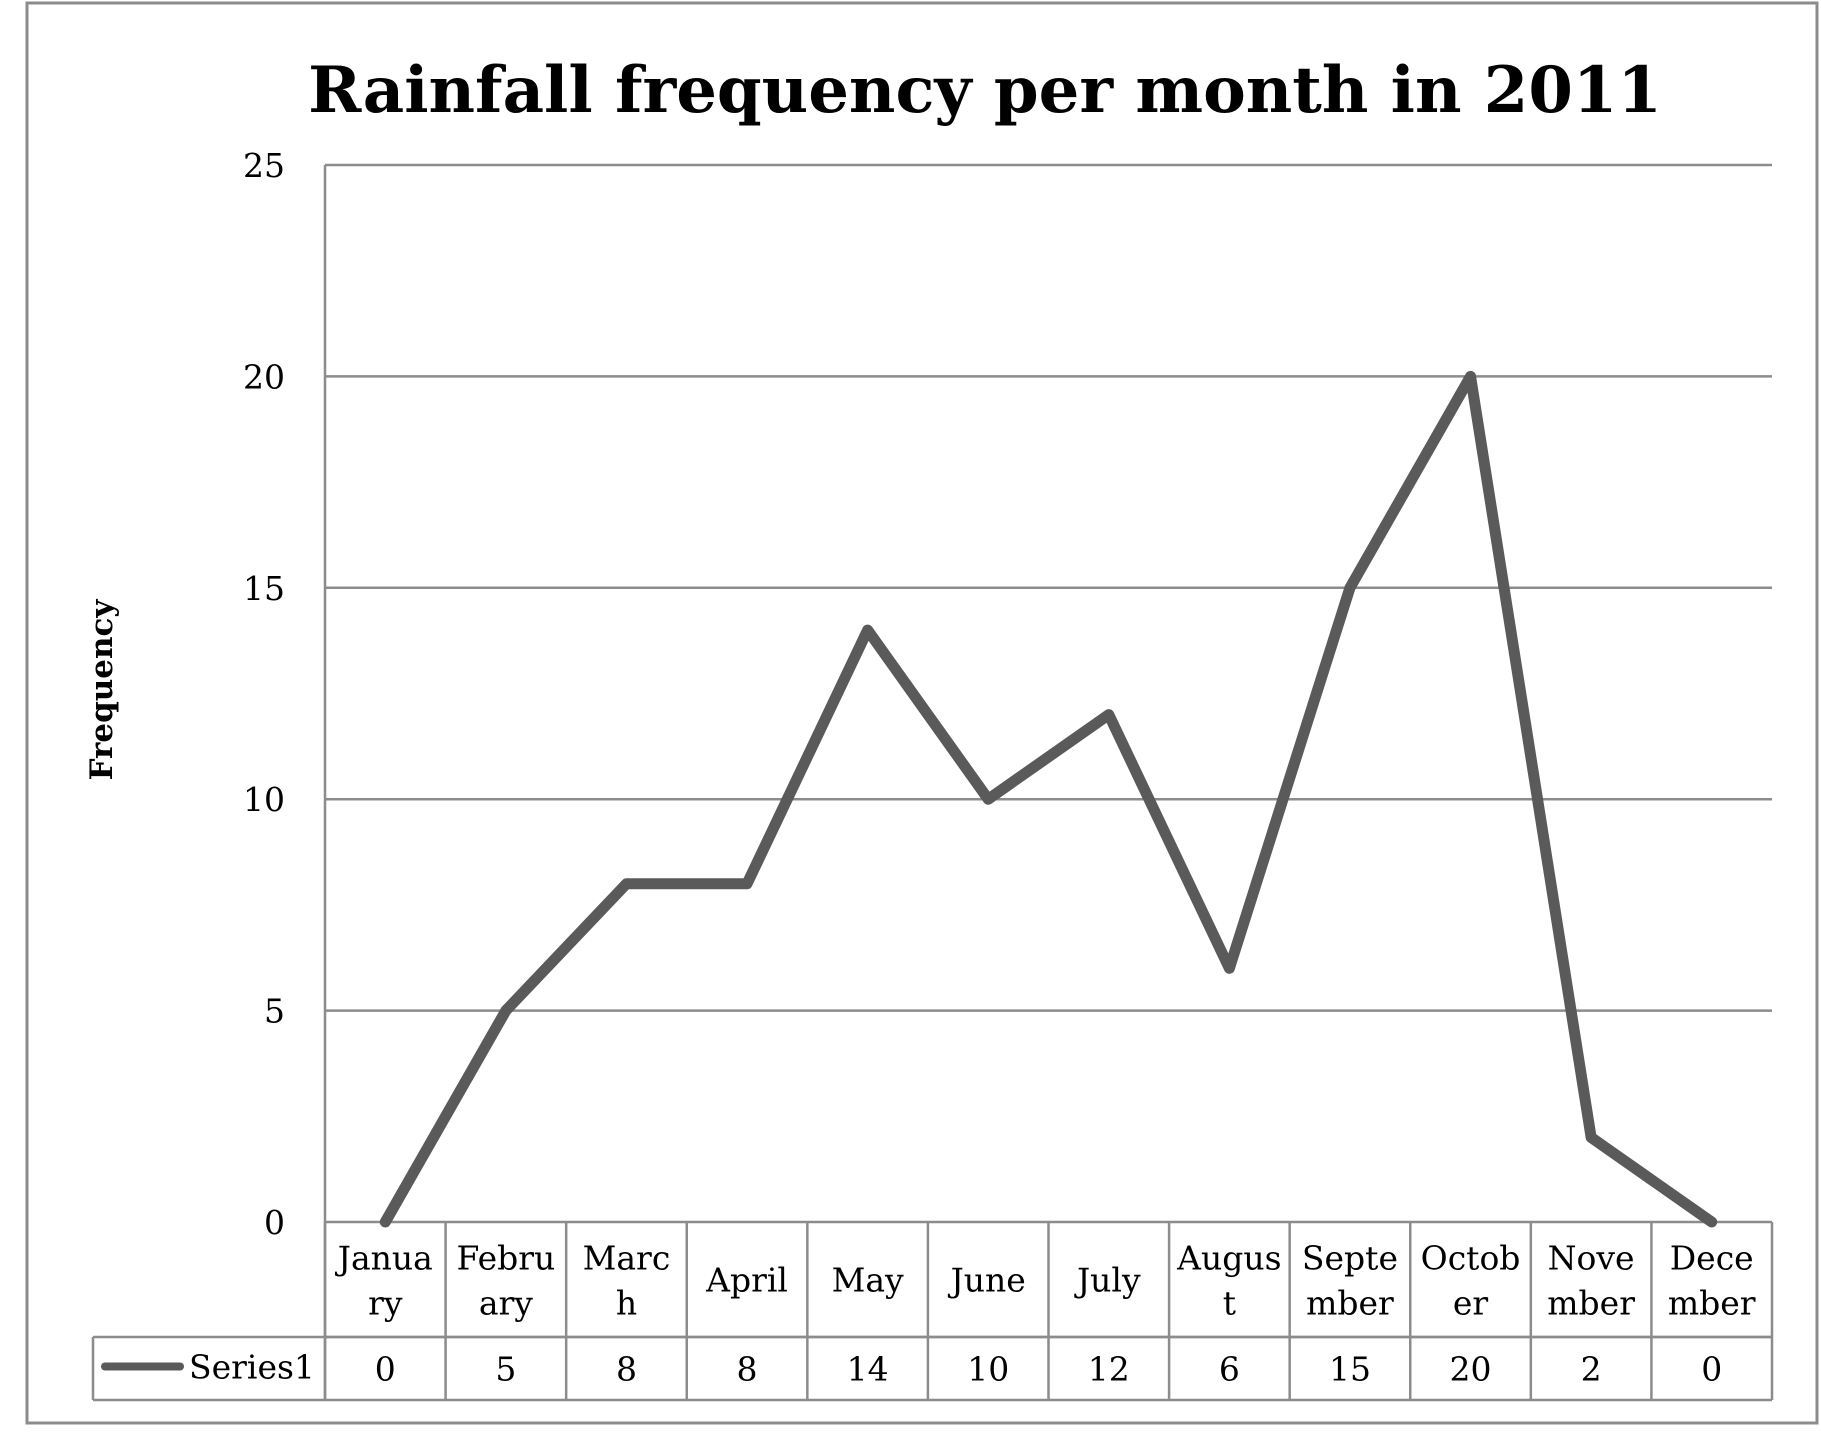 The height and width of the screenshot is (1449, 1821). I want to click on x-category-label: Septe, so click(1350, 1258).